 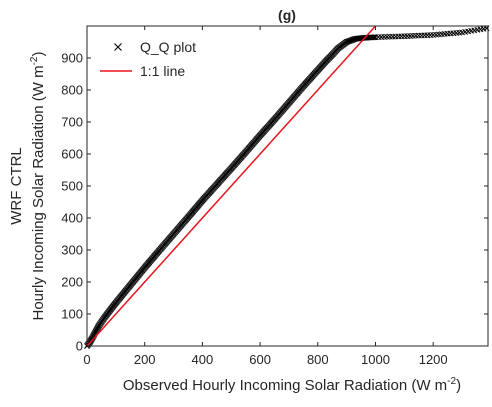 What do you see at coordinates (38, 192) in the screenshot?
I see `y-axis-label-main: Hourly Incoming Solar Radiation (W m` at bounding box center [38, 192].